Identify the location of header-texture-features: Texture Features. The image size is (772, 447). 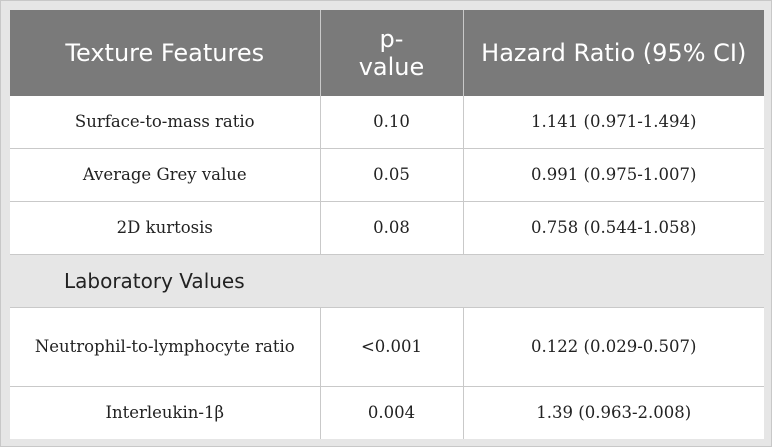
(165, 53).